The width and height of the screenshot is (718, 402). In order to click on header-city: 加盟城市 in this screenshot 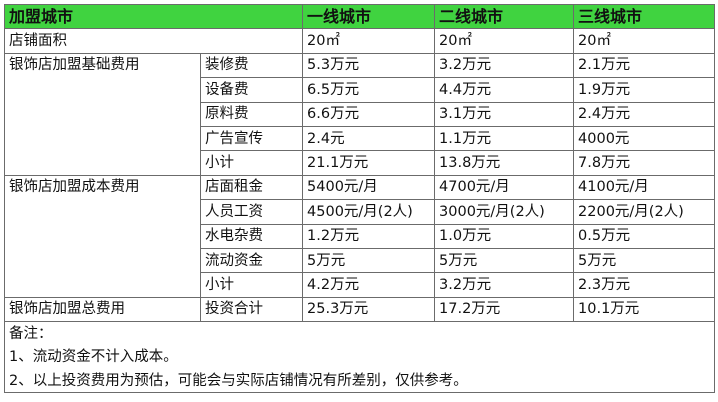, I will do `click(153, 16)`.